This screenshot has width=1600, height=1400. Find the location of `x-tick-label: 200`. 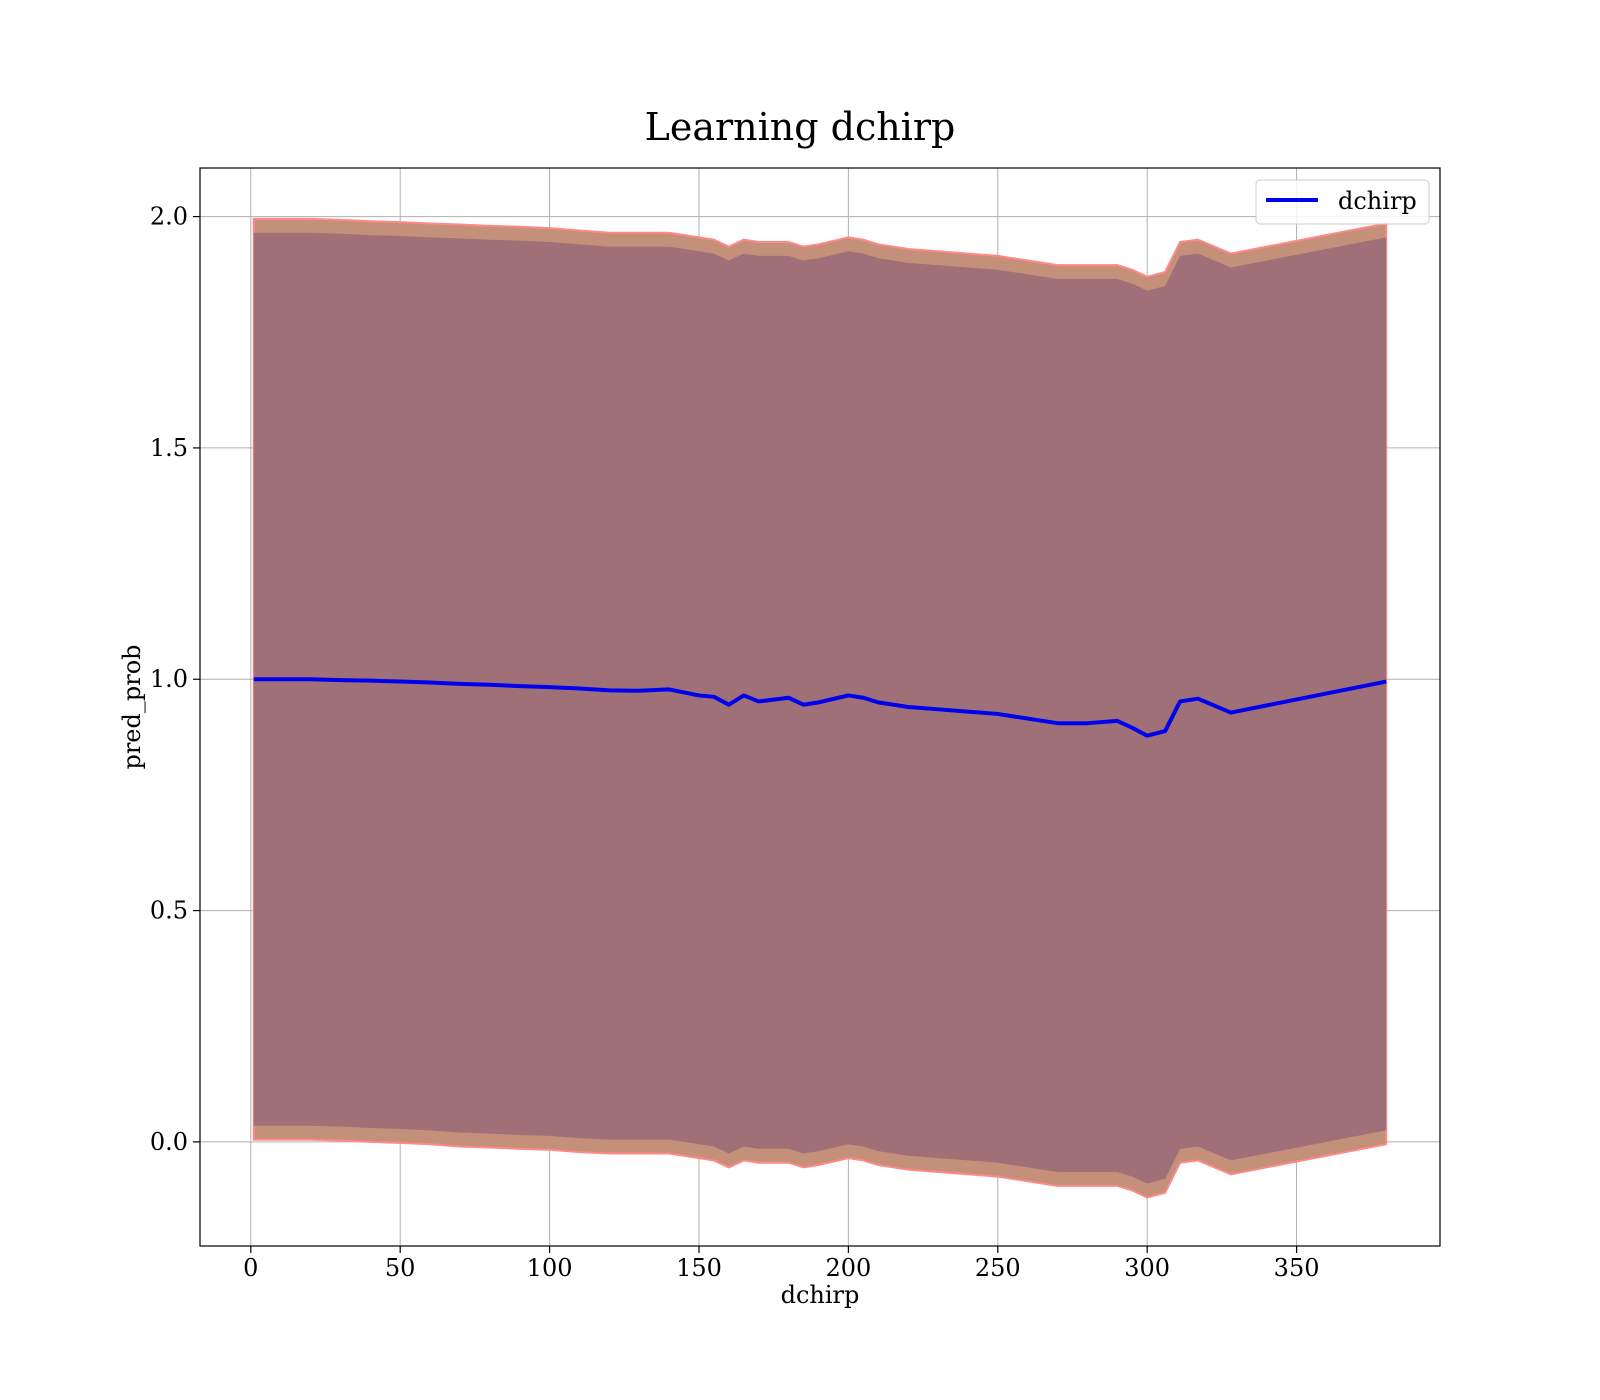

x-tick-label: 200 is located at coordinates (848, 1268).